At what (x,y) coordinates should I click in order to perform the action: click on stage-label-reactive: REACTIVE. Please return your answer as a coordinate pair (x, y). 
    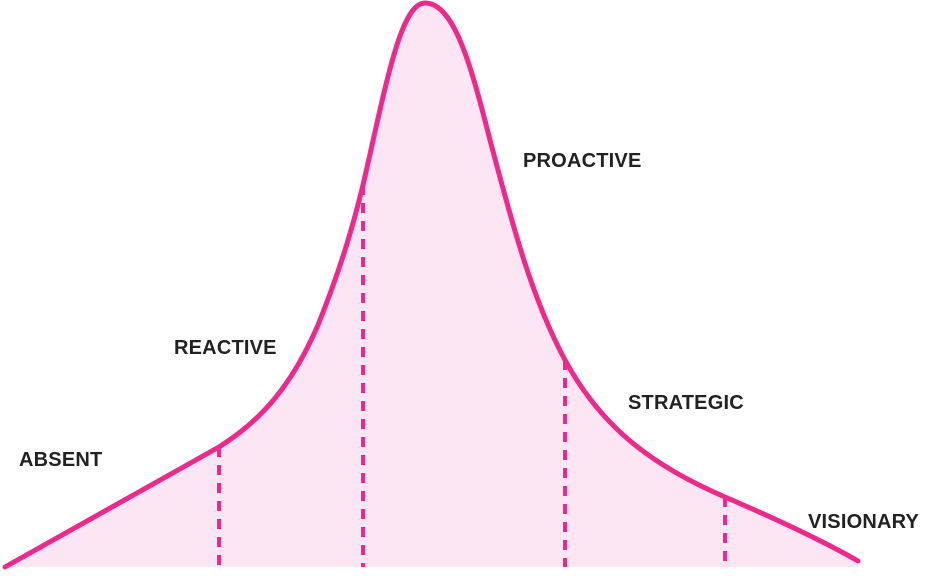
    Looking at the image, I should click on (225, 348).